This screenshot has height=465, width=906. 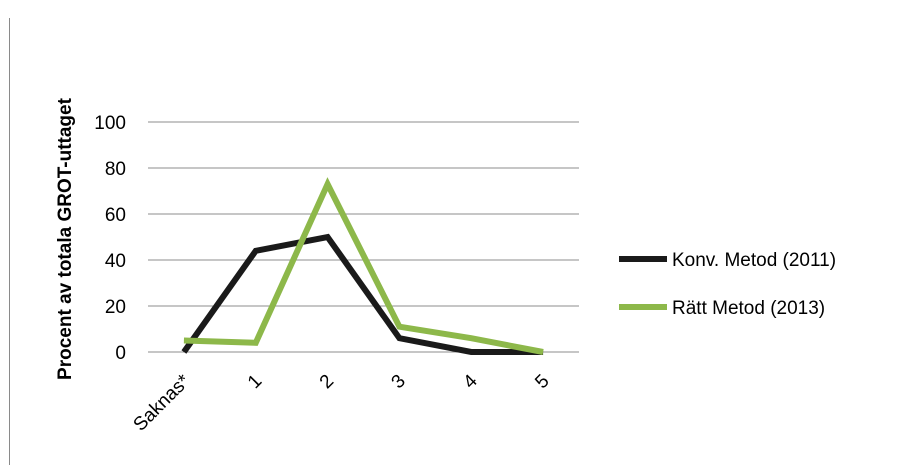 I want to click on x-tick-label: 4, so click(x=470, y=381).